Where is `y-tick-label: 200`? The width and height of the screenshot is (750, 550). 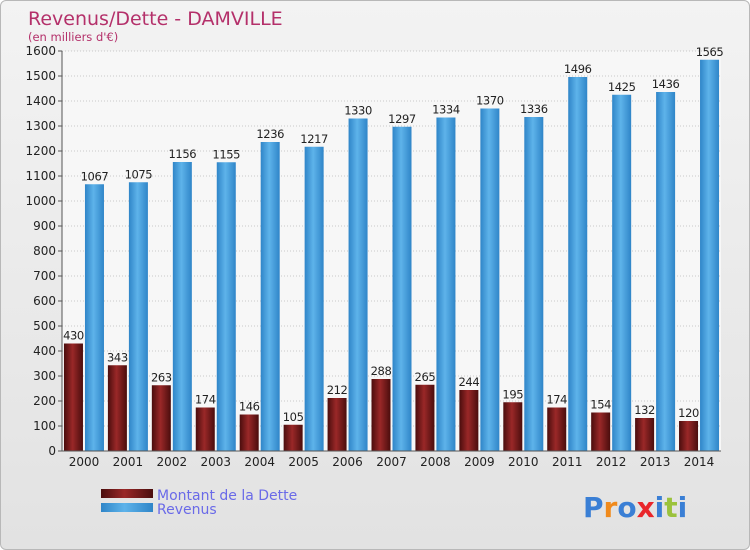
y-tick-label: 200 is located at coordinates (44, 401).